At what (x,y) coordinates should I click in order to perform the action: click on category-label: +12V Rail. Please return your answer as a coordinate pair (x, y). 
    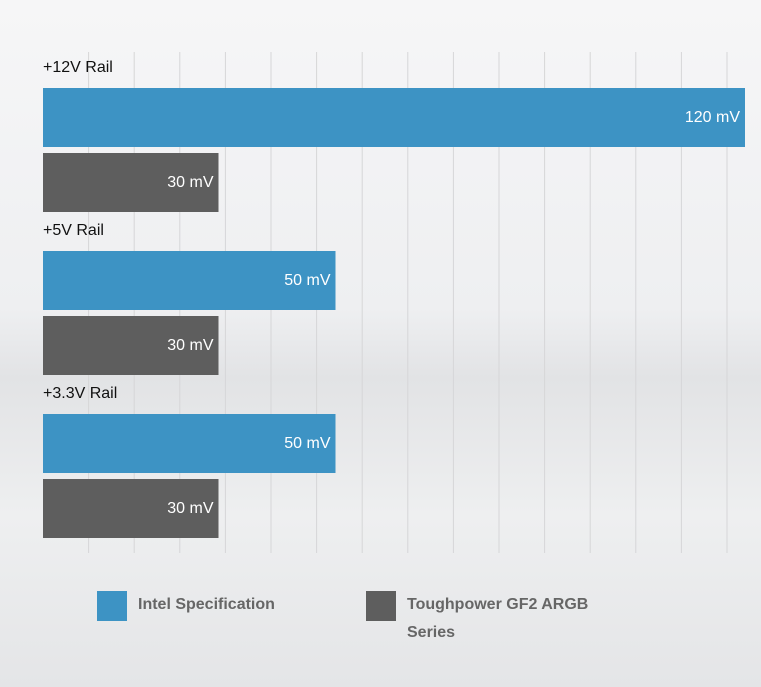
    Looking at the image, I should click on (78, 67).